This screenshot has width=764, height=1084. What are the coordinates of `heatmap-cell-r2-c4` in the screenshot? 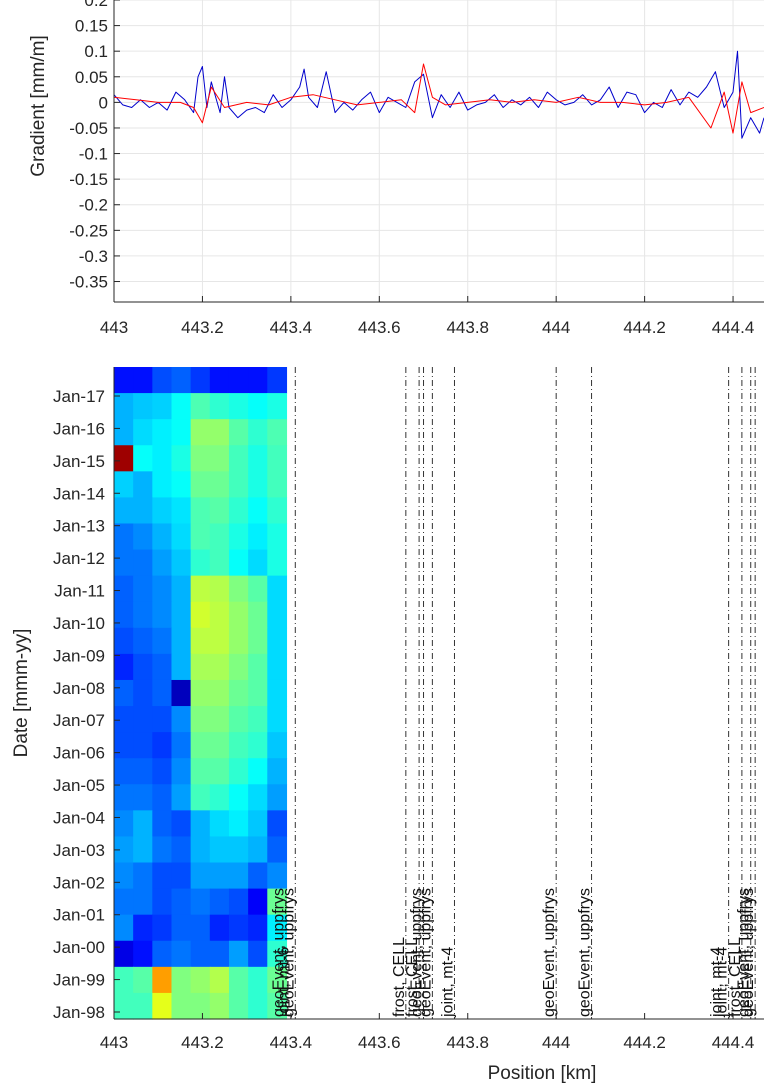 It's located at (200, 432).